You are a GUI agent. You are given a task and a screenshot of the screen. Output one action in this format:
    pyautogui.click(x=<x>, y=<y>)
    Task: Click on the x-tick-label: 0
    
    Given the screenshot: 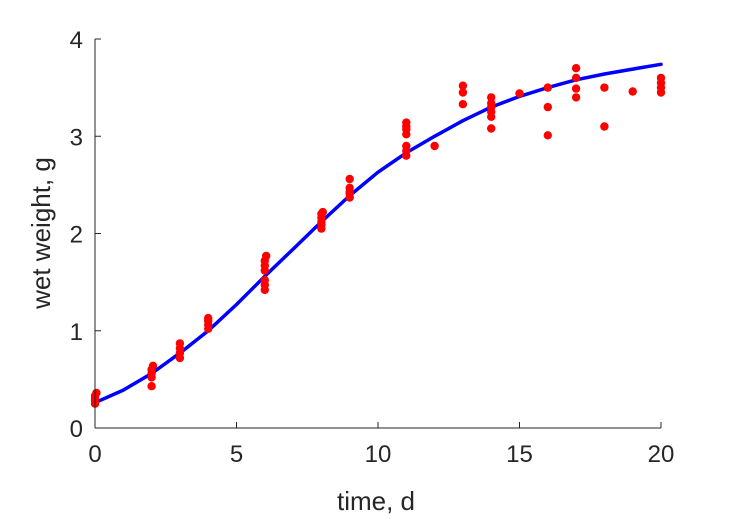 What is the action you would take?
    pyautogui.click(x=94, y=454)
    